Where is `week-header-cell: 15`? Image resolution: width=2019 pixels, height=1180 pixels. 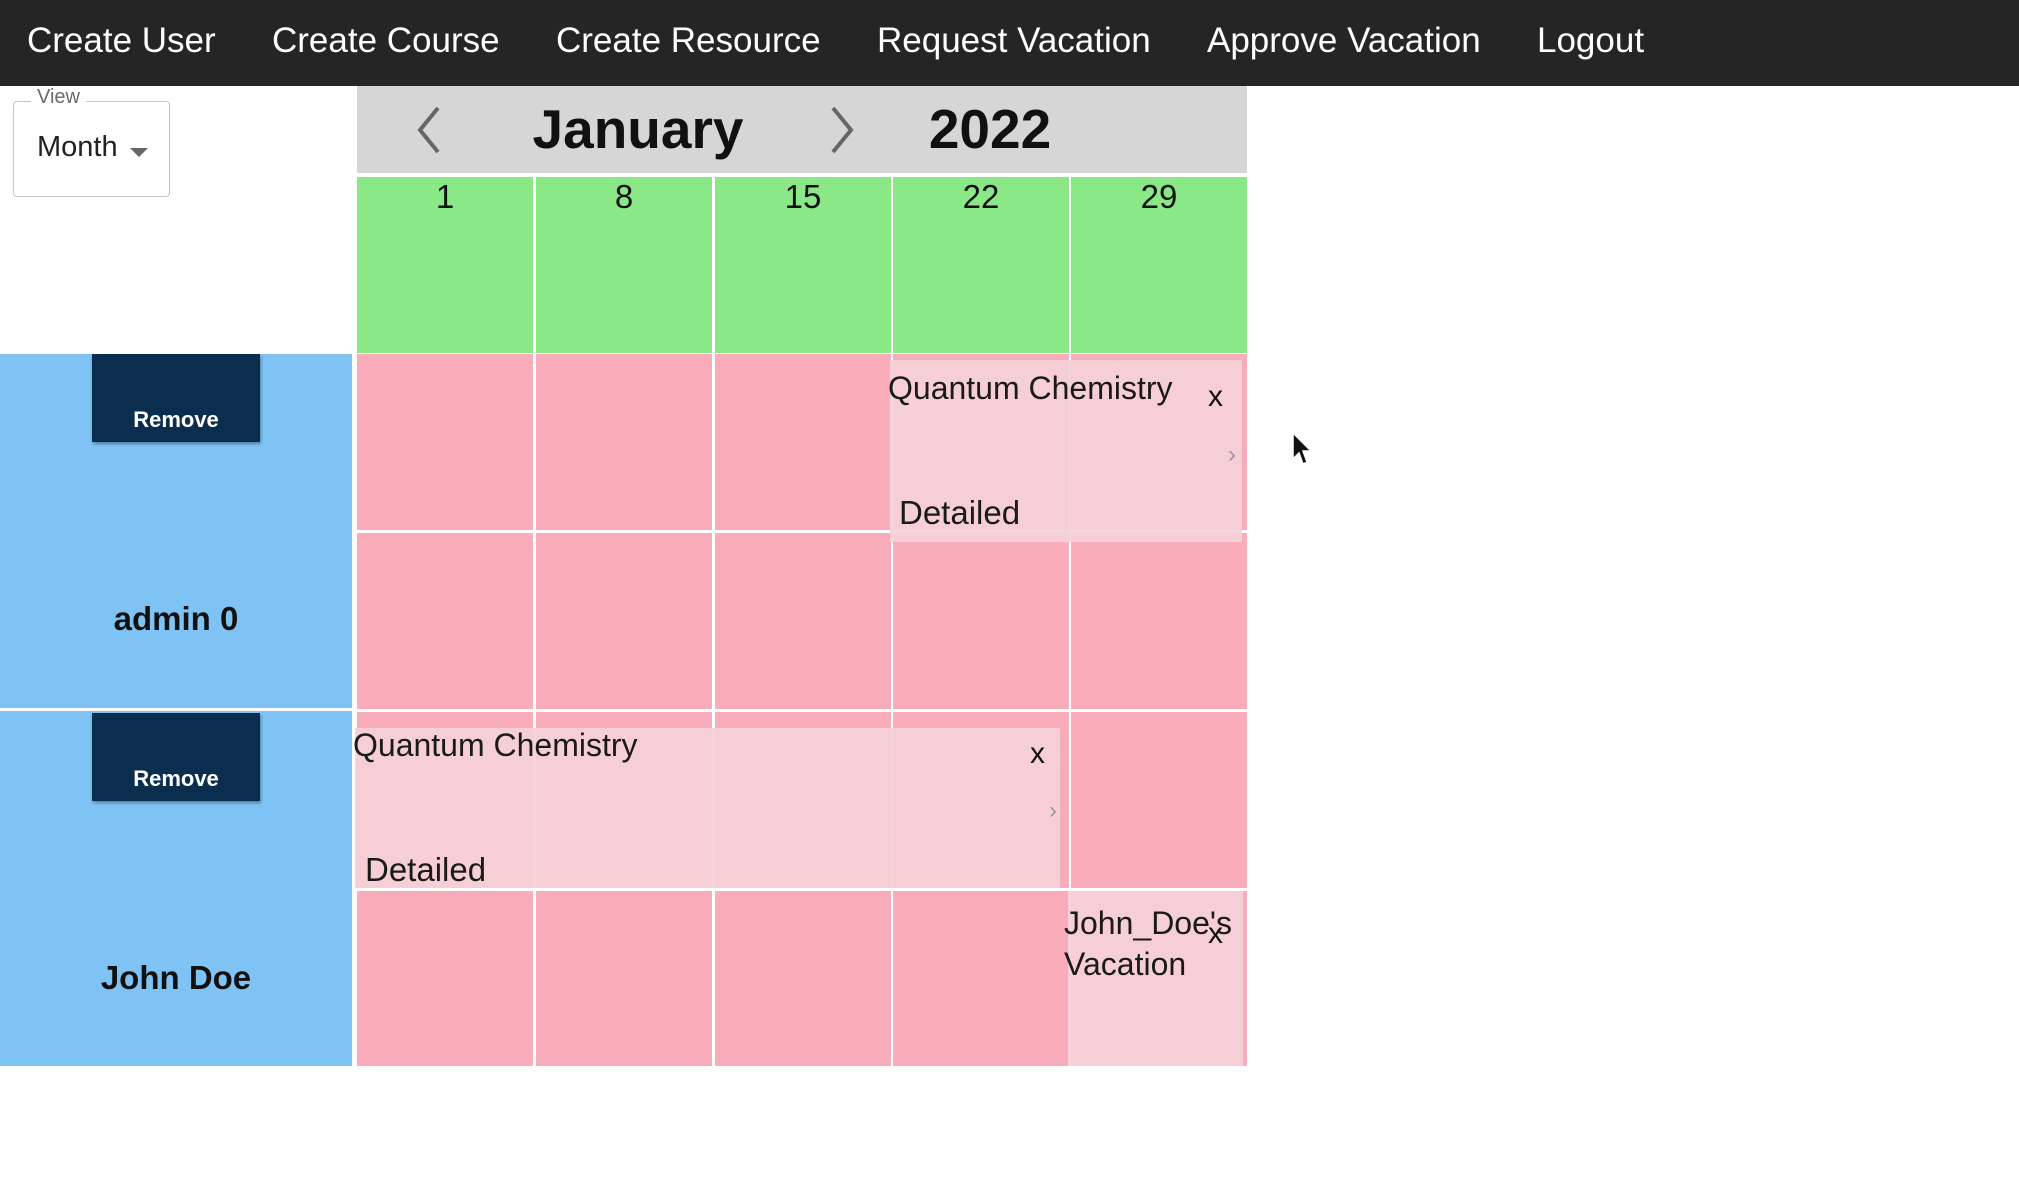
week-header-cell: 15 is located at coordinates (803, 265).